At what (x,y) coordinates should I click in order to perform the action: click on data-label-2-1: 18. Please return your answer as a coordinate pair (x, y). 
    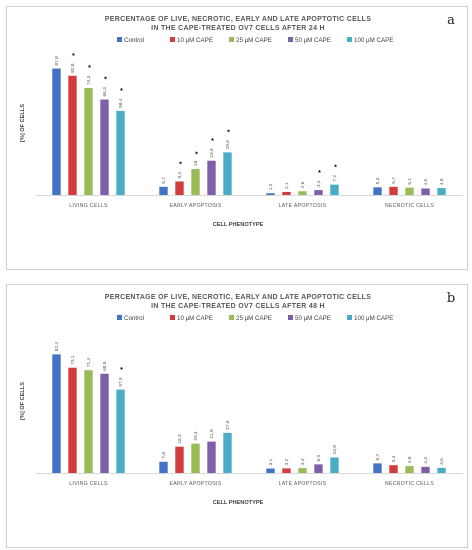
    Looking at the image, I should click on (196, 163).